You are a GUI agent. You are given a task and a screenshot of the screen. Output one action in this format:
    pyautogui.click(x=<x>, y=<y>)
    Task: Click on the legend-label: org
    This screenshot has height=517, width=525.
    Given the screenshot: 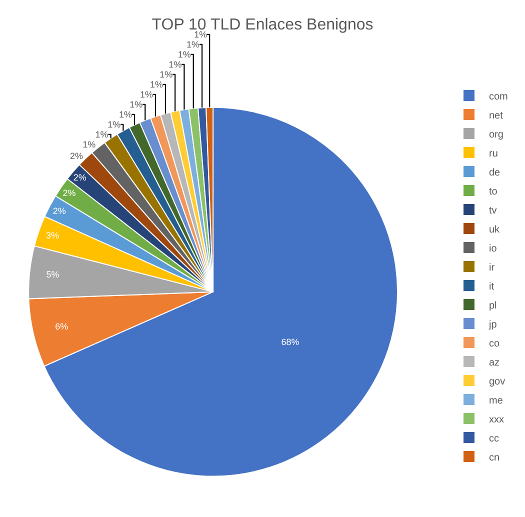 What is the action you would take?
    pyautogui.click(x=496, y=134)
    